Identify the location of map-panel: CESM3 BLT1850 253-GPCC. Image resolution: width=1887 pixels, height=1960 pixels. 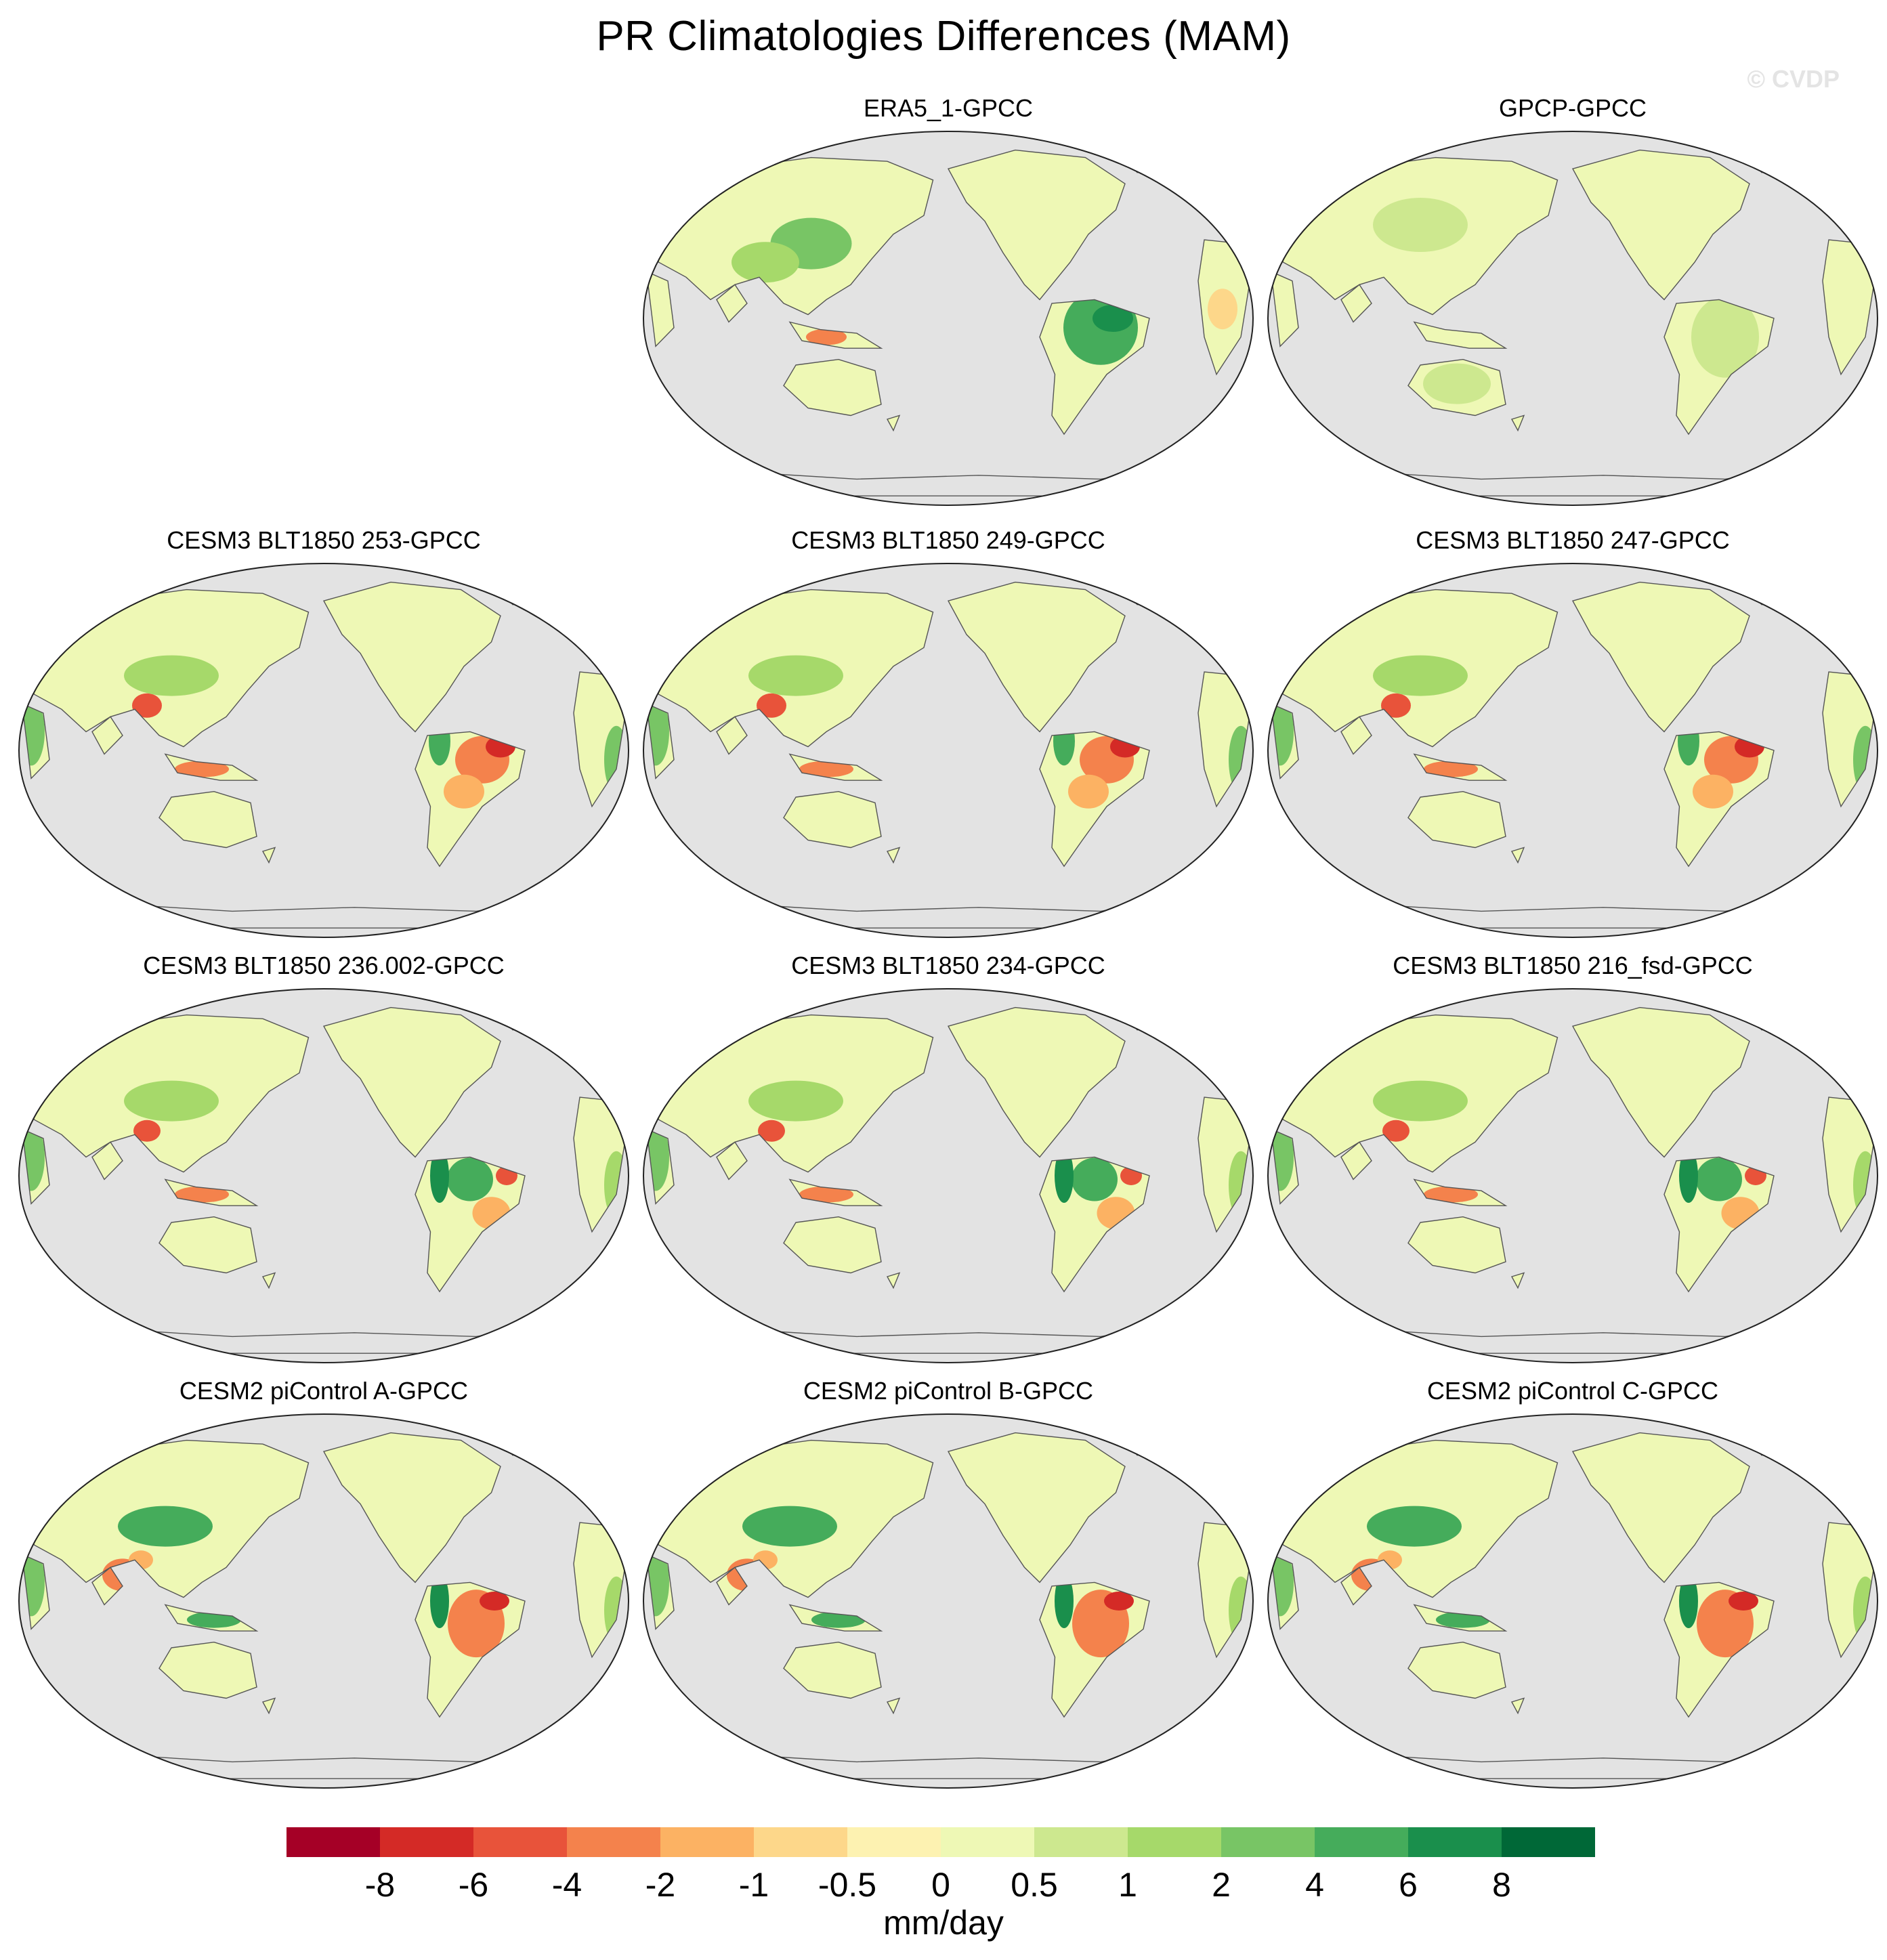
(323, 737).